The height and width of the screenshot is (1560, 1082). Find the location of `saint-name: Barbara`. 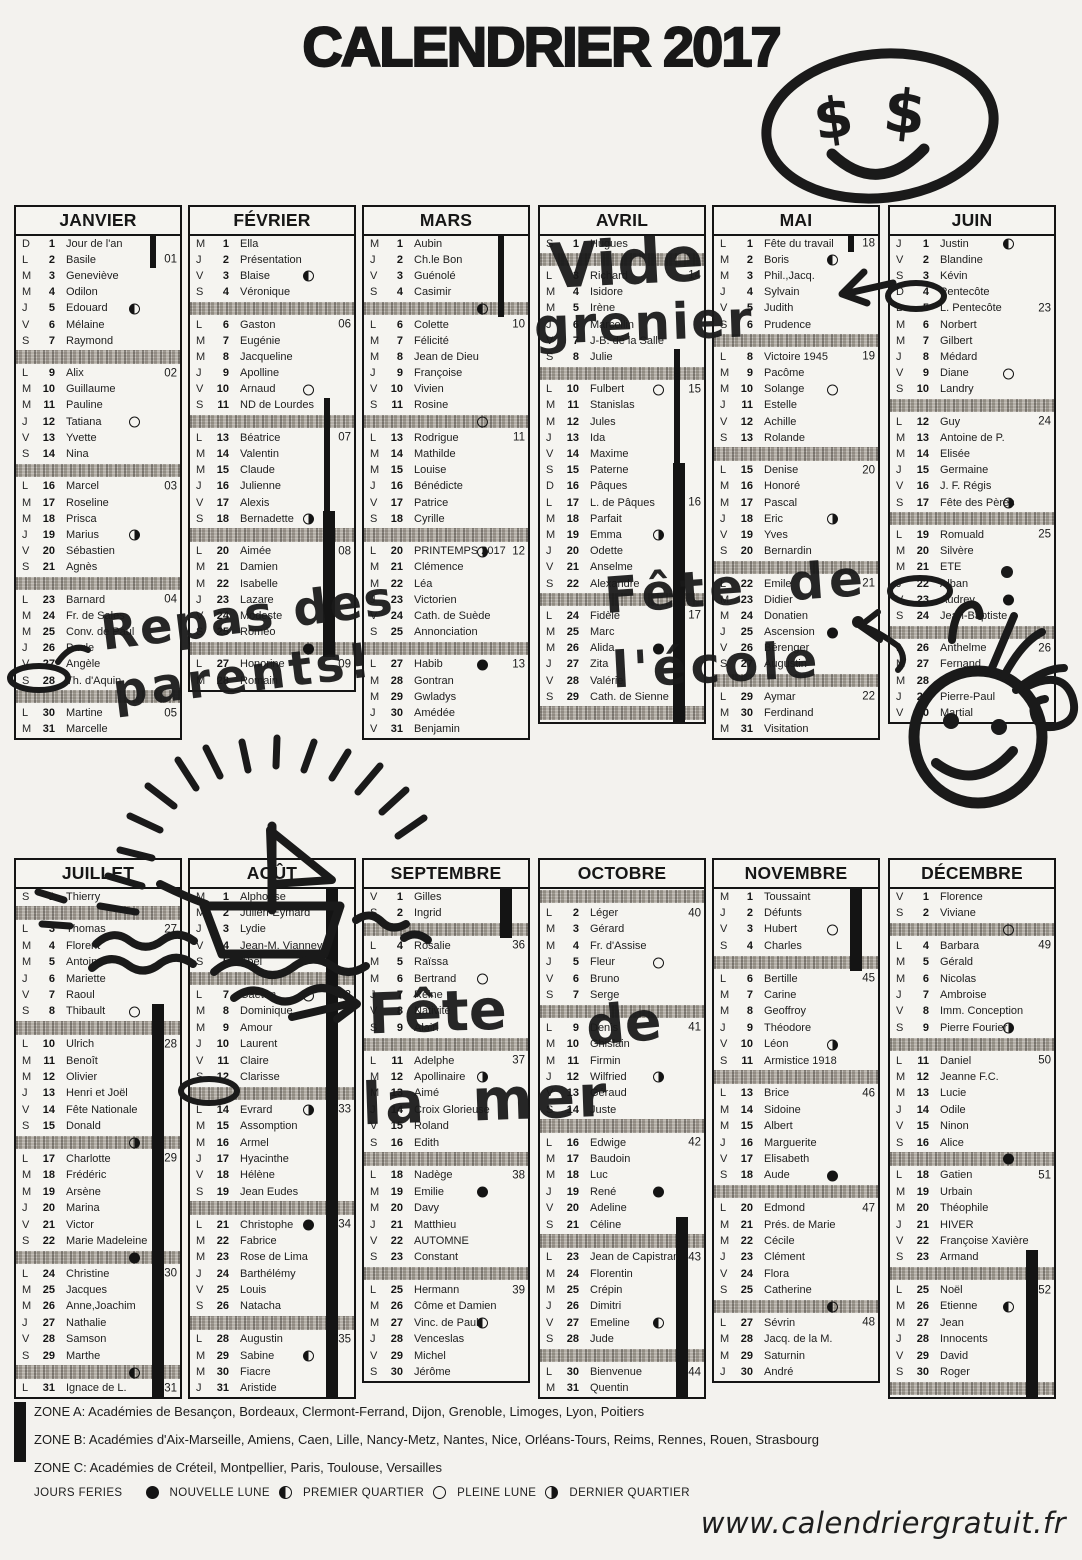

saint-name: Barbara is located at coordinates (960, 945).